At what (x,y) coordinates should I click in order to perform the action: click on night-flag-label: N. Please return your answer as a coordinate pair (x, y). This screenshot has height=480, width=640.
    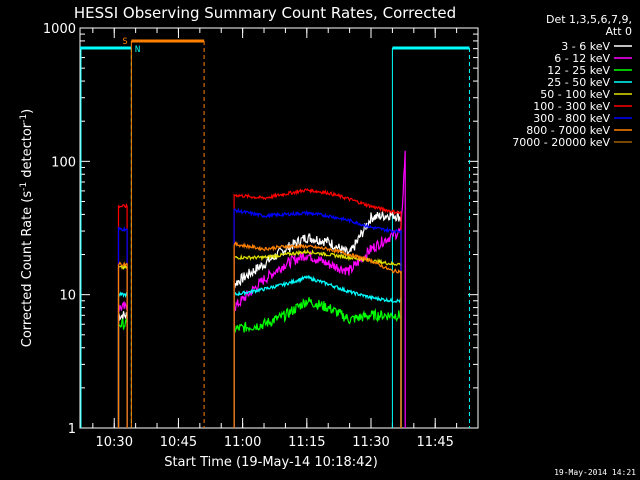
    Looking at the image, I should click on (137, 50).